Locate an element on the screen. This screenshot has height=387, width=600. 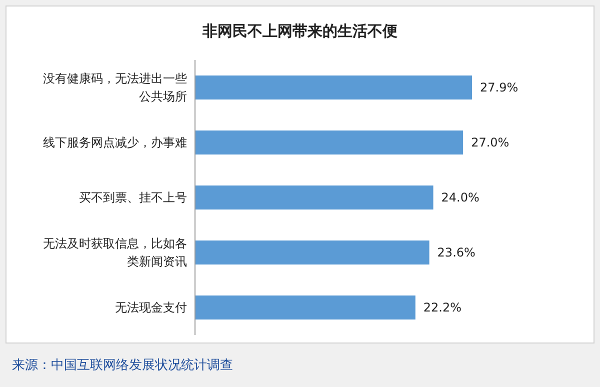
value-label: 22.2% is located at coordinates (442, 307).